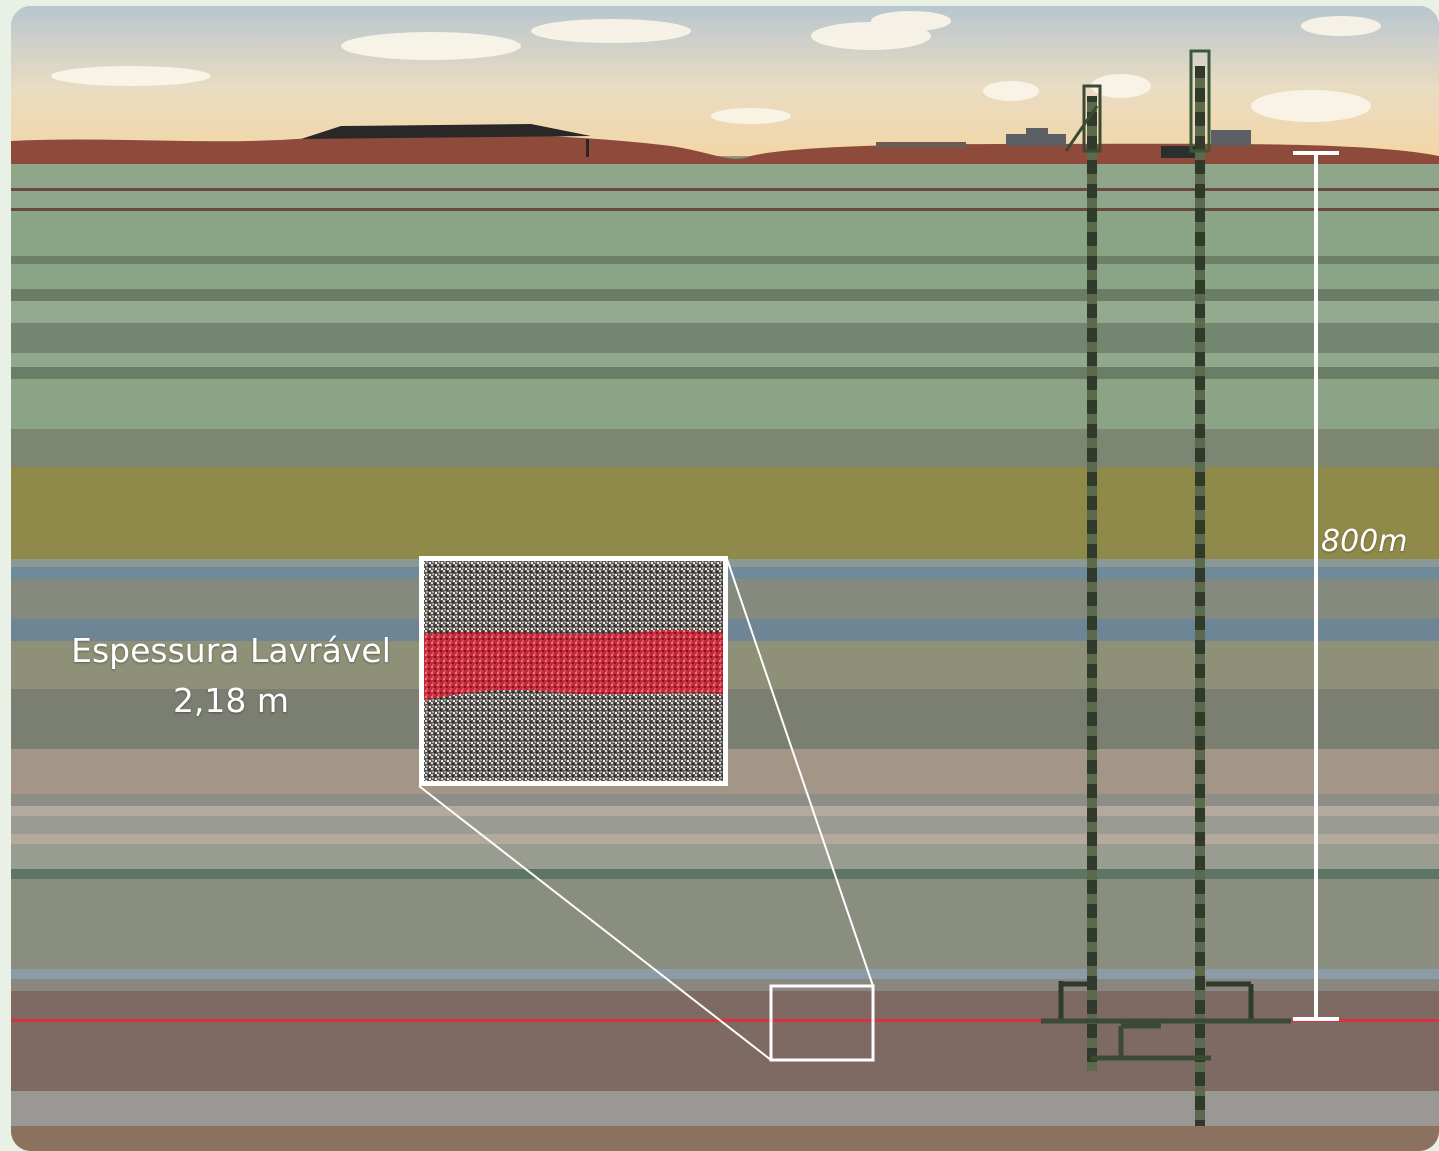  Describe the element at coordinates (725, 151) in the screenshot. I see `surface-terrain` at that location.